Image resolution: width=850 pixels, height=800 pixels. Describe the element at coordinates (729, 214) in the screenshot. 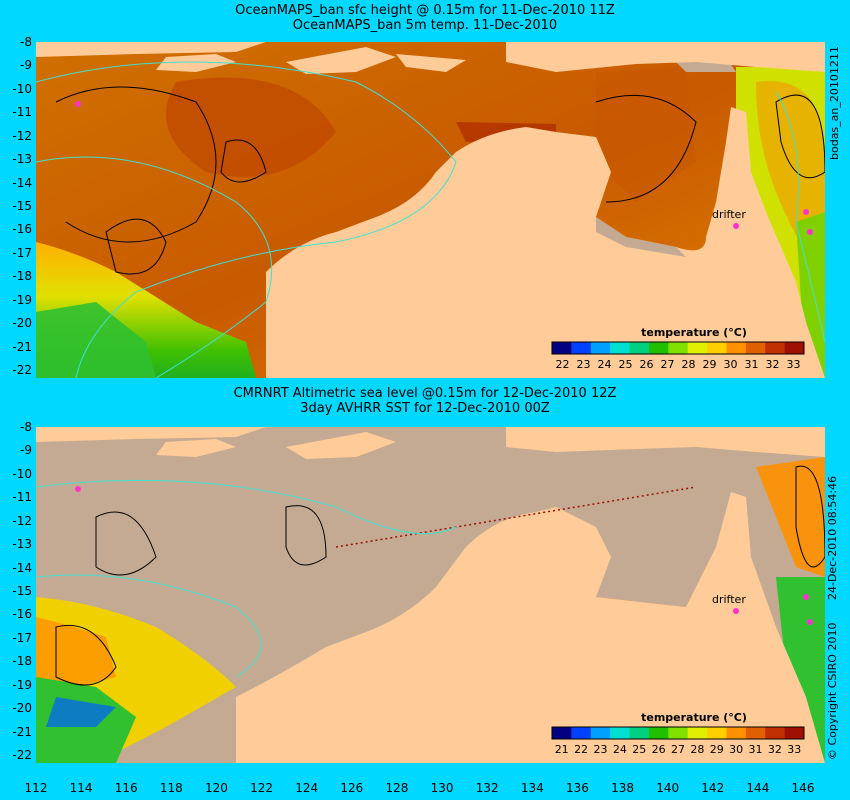

I see `top-drifter-label: drifter` at that location.